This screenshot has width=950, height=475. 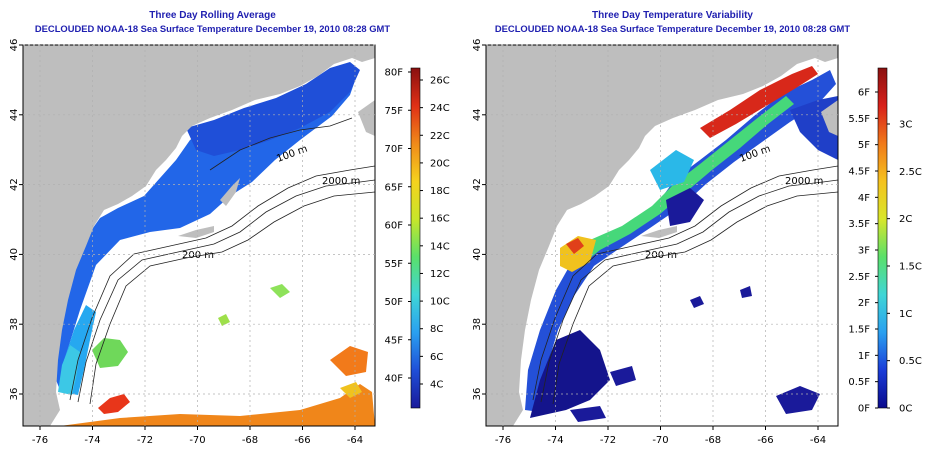 What do you see at coordinates (695, 354) in the screenshot?
I see `right-var-offshore-specks` at bounding box center [695, 354].